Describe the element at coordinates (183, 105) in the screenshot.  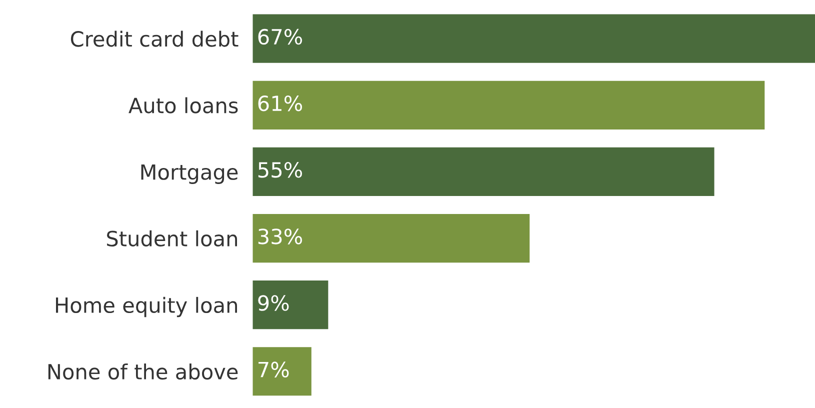
I see `y-tick-label: Auto loans` at that location.